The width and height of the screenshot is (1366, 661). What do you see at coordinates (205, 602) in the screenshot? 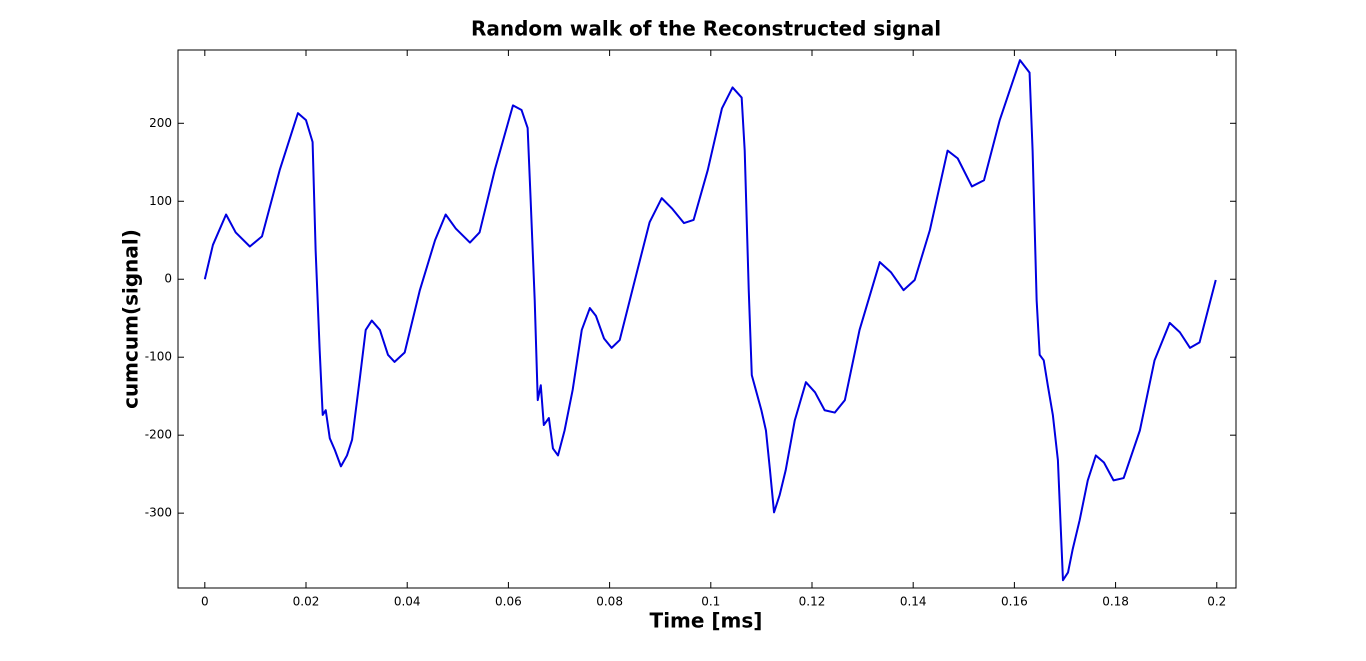
I see `x-tick-label: 0` at bounding box center [205, 602].